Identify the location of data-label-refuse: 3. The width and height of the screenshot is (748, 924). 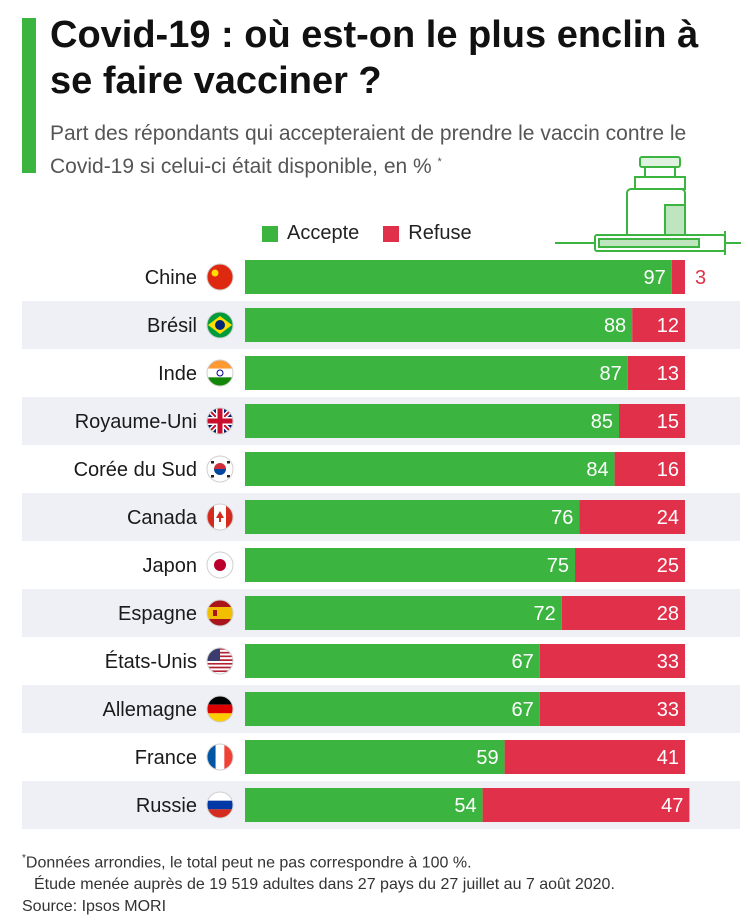
(700, 278).